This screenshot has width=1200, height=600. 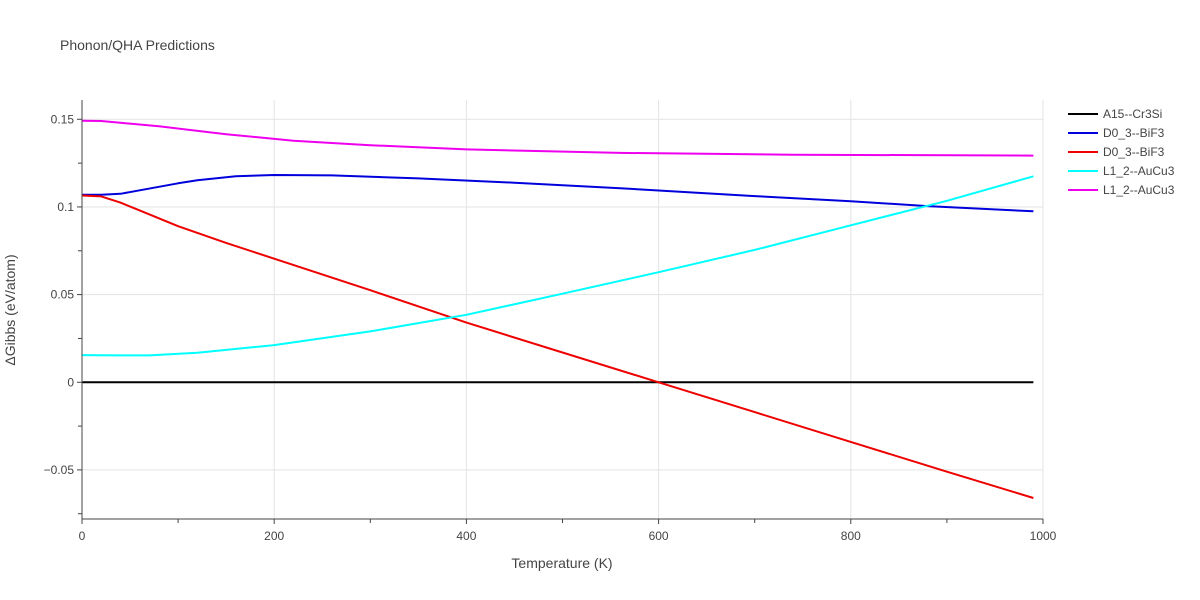 I want to click on x-axis-title: Temperature (K), so click(x=561, y=563).